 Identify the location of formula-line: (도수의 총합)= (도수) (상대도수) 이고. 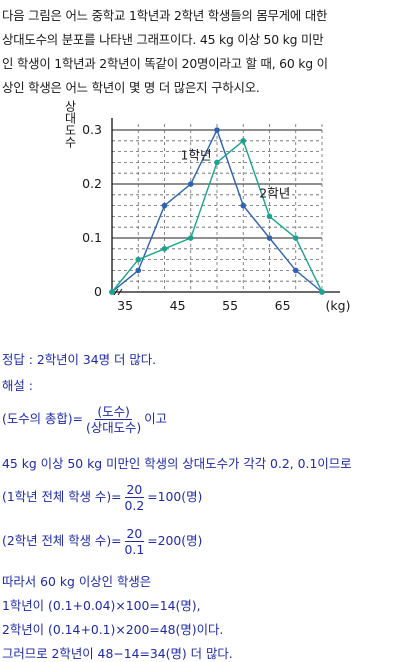
(84, 419).